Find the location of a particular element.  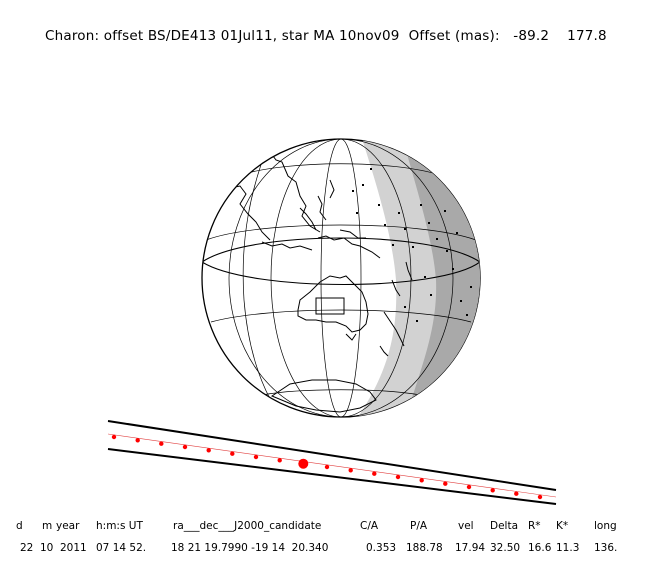

col-header-time: h:m:s UT is located at coordinates (119, 526).